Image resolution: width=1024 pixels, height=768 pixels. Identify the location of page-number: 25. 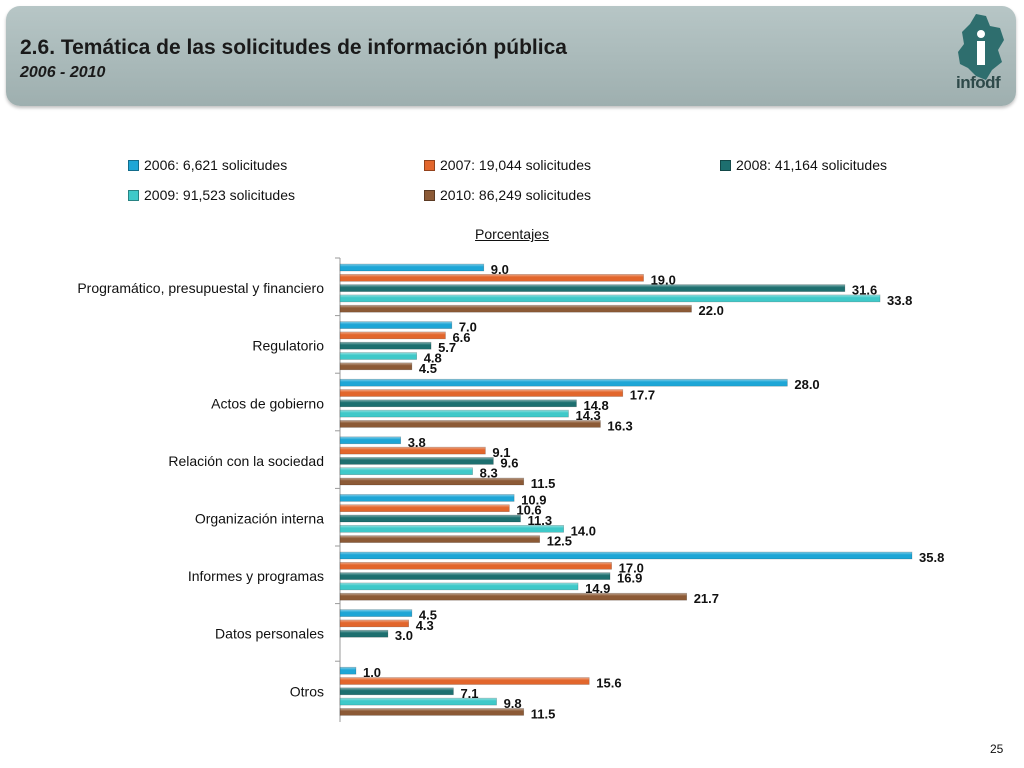
(997, 749).